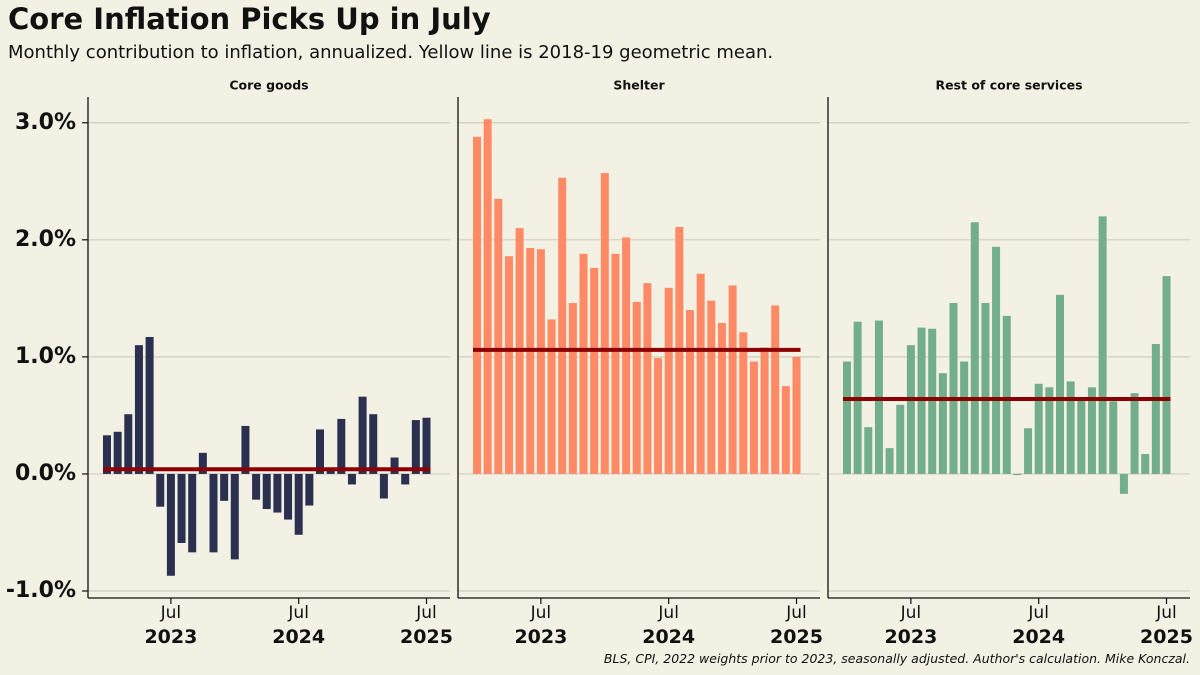  What do you see at coordinates (45, 122) in the screenshot?
I see `y-tick-label: 3.0%` at bounding box center [45, 122].